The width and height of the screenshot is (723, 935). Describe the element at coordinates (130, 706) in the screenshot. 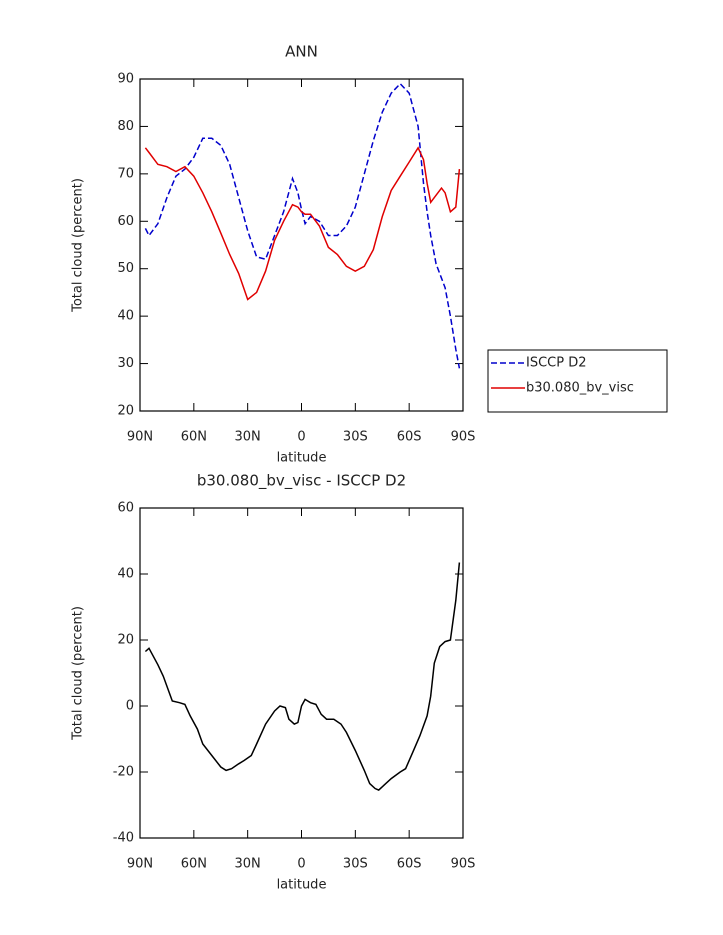

I see `y-tick-label: 0` at that location.